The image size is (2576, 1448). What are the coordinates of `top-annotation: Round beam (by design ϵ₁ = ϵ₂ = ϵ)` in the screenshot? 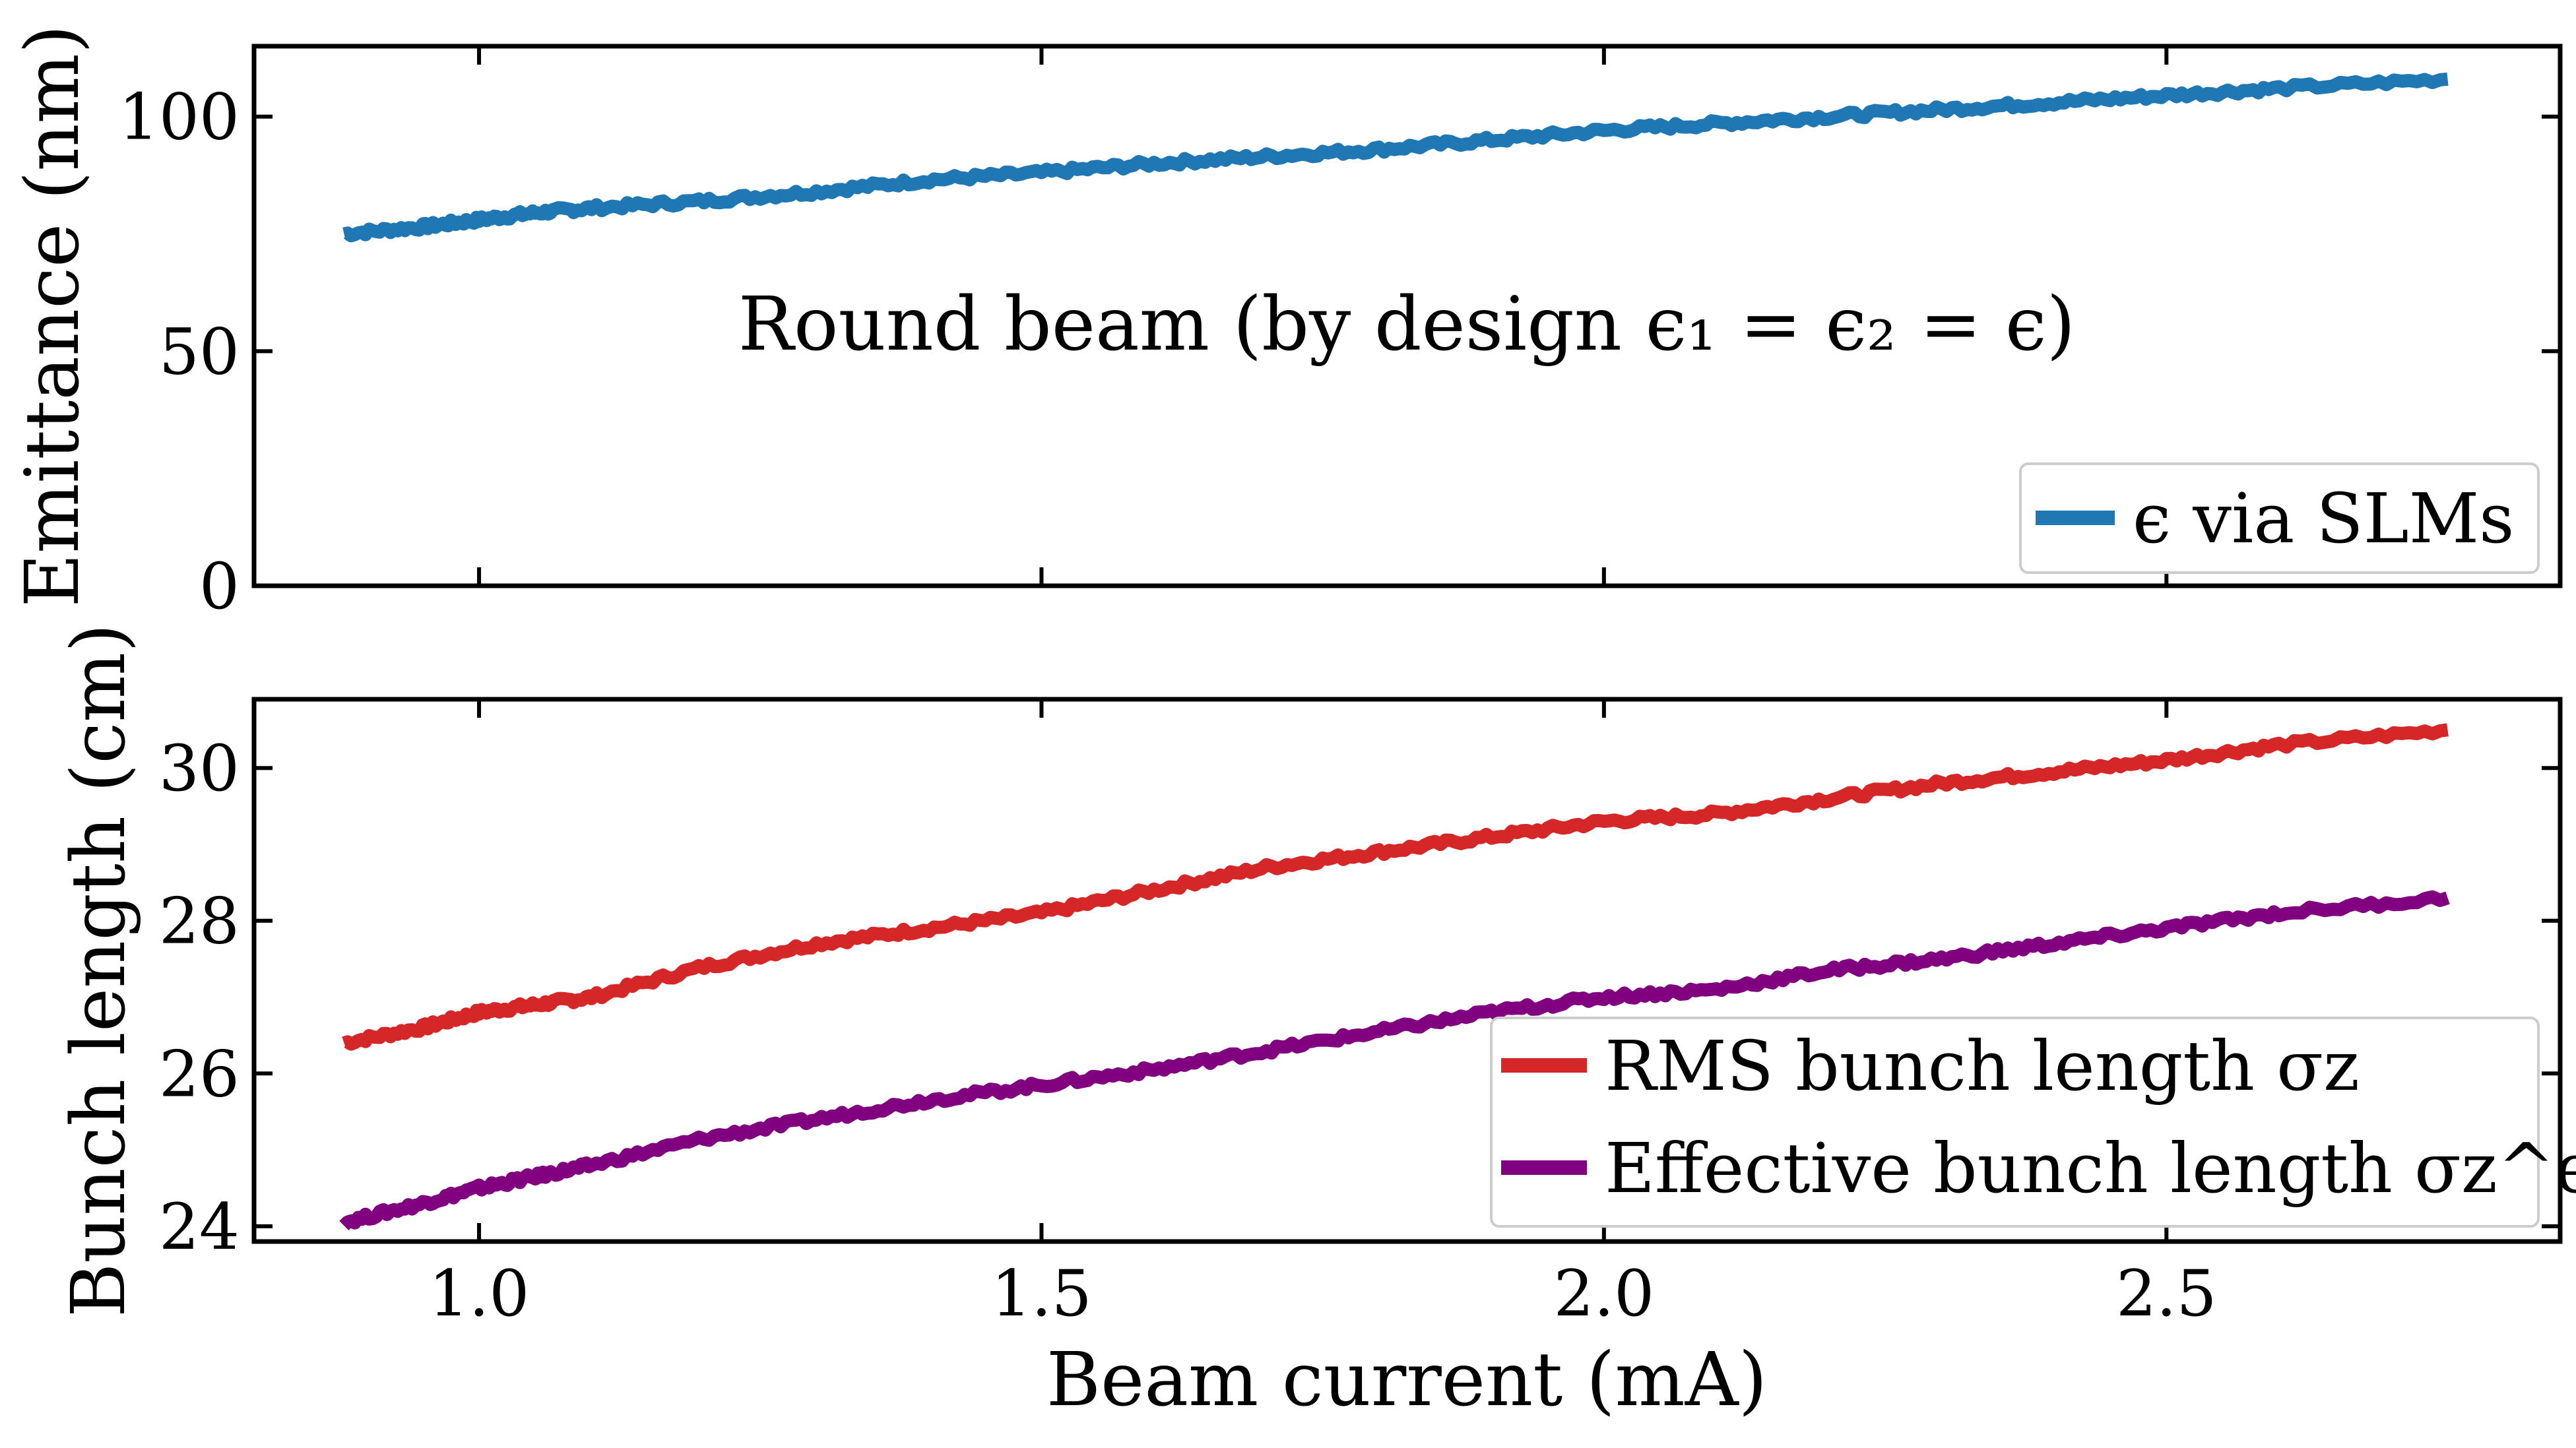 It's located at (1407, 324).